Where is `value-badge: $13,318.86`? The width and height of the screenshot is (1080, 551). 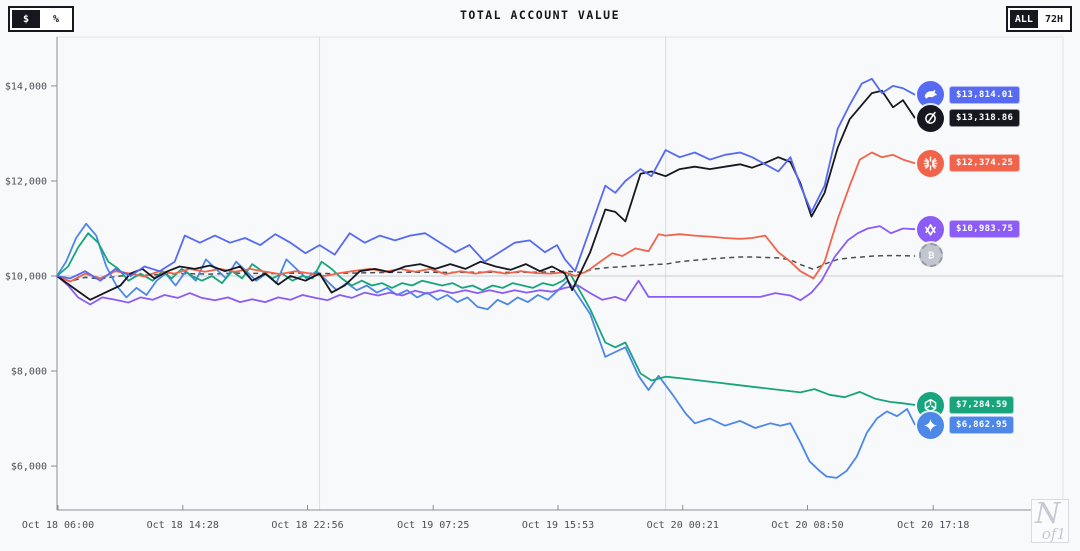
value-badge: $13,318.86 is located at coordinates (985, 118).